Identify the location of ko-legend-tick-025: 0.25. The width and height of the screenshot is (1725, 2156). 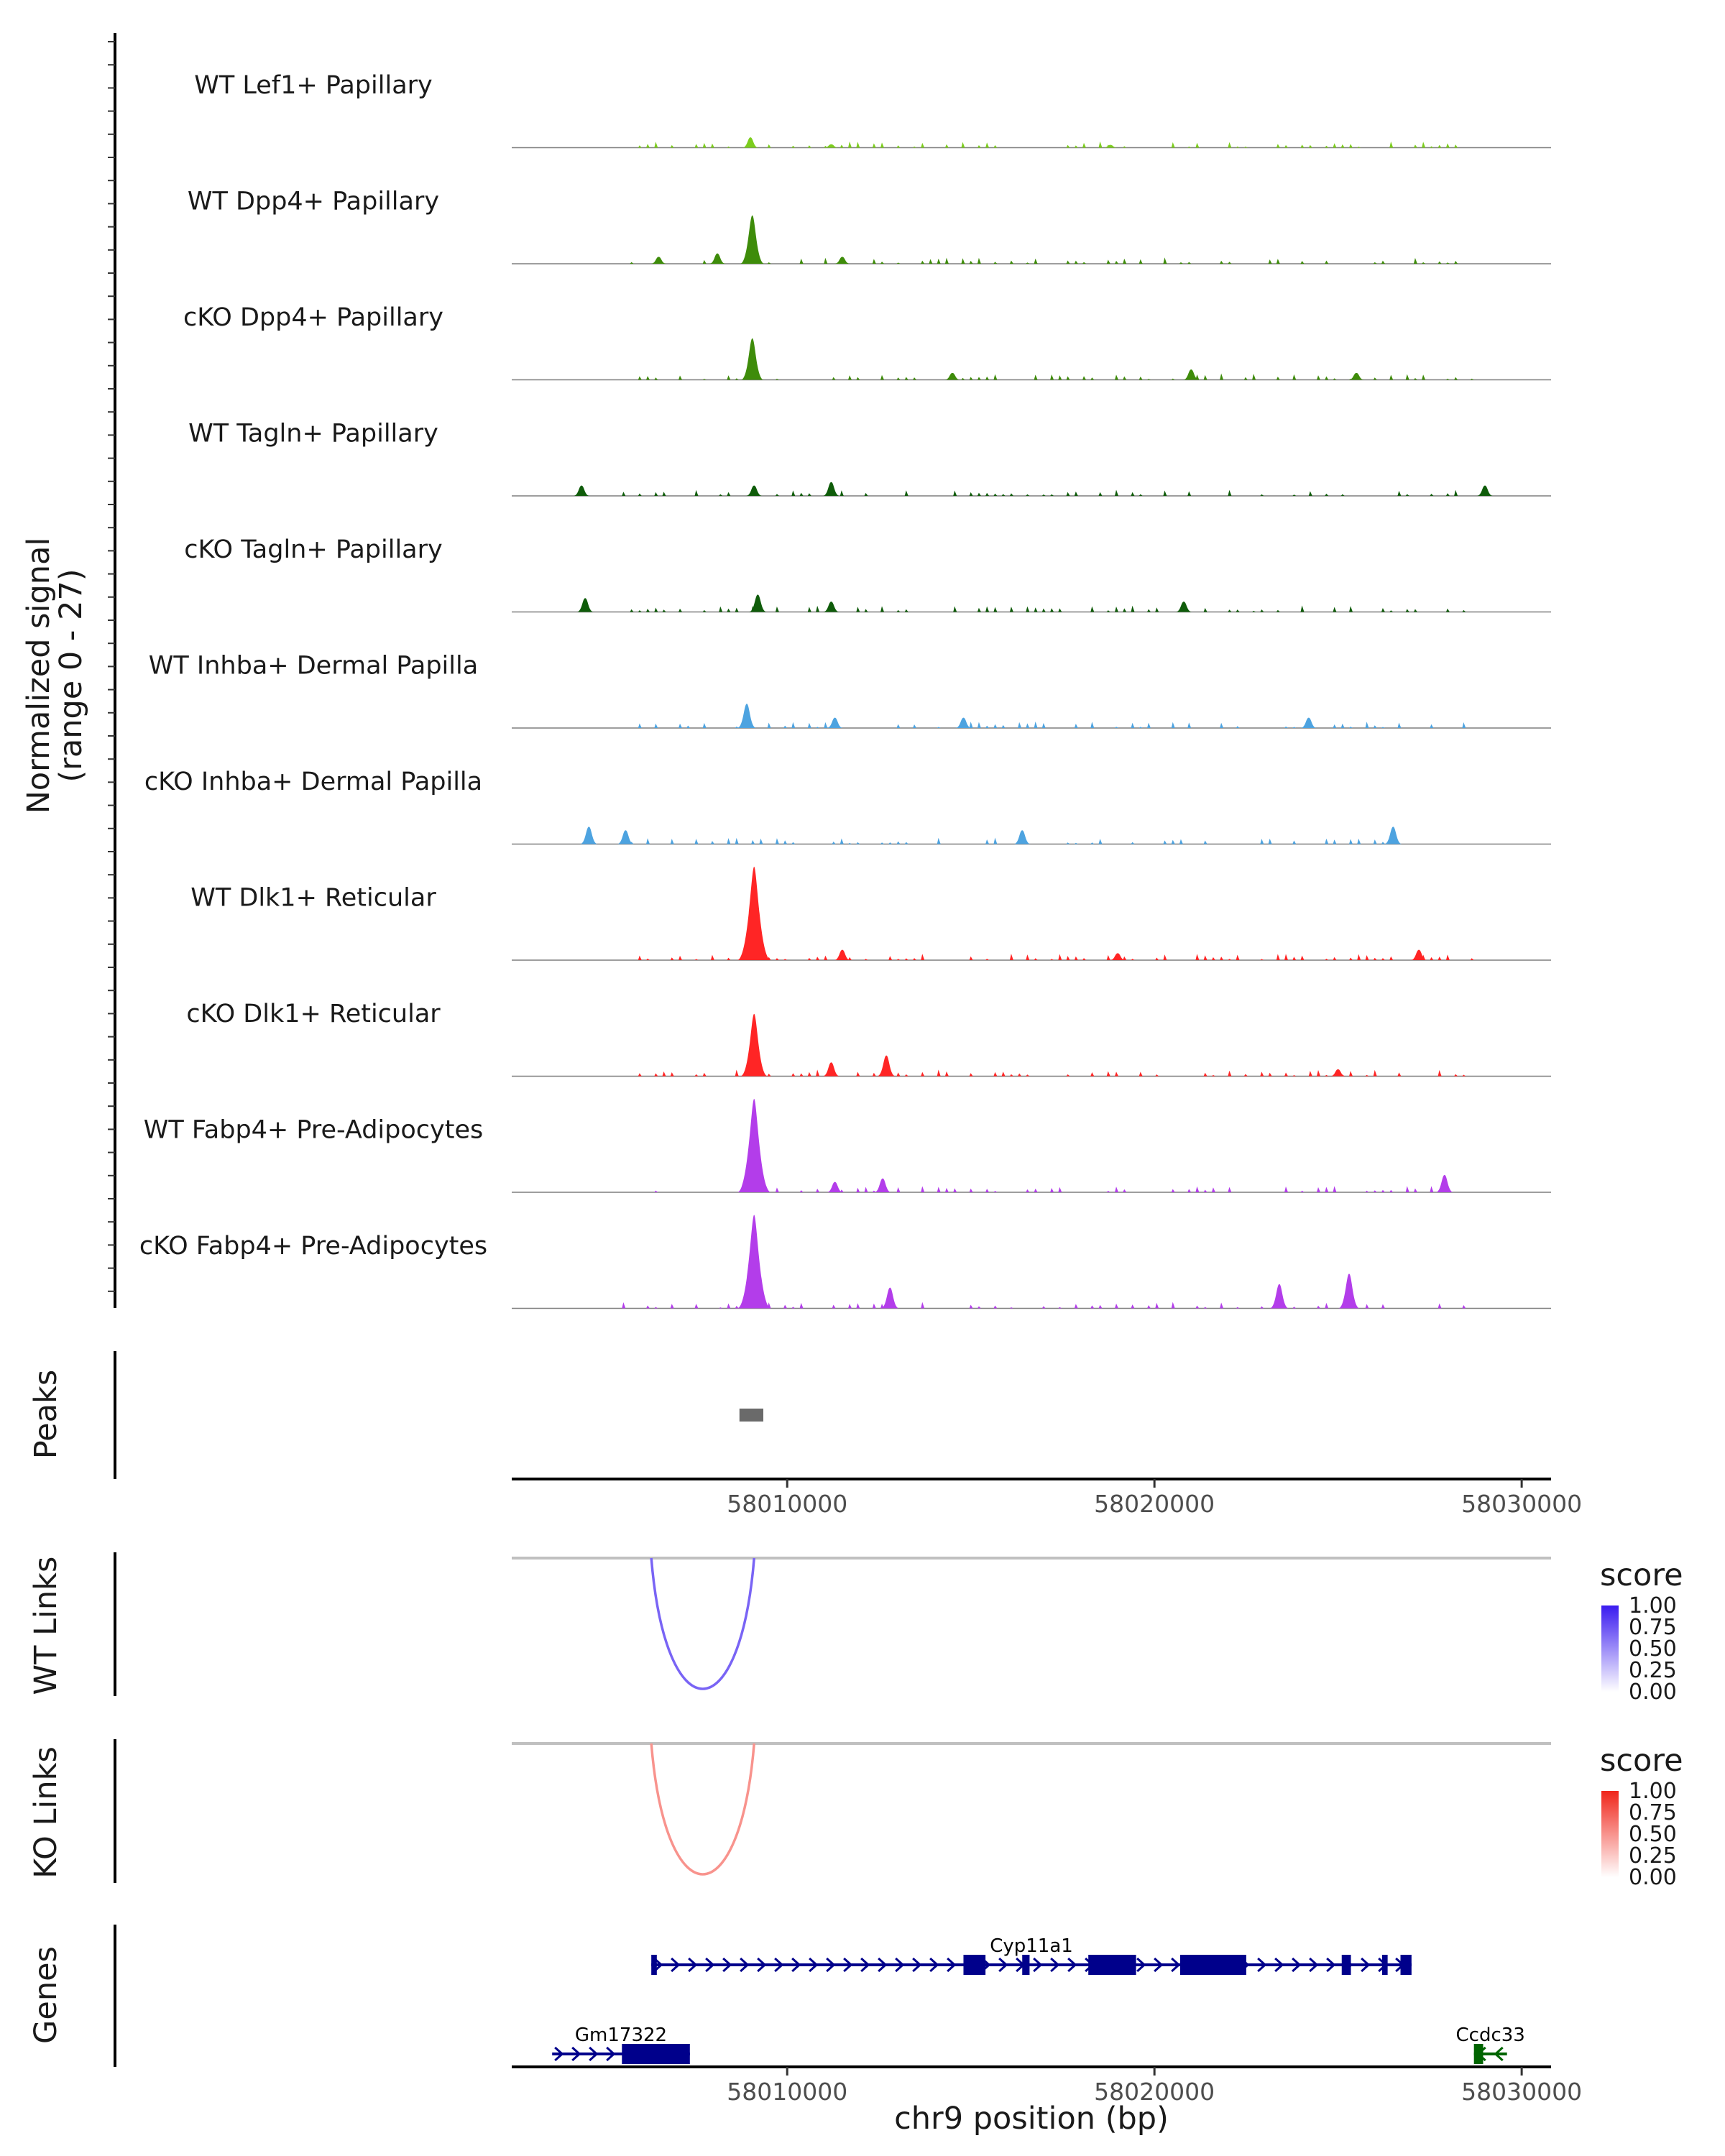
(1653, 1856).